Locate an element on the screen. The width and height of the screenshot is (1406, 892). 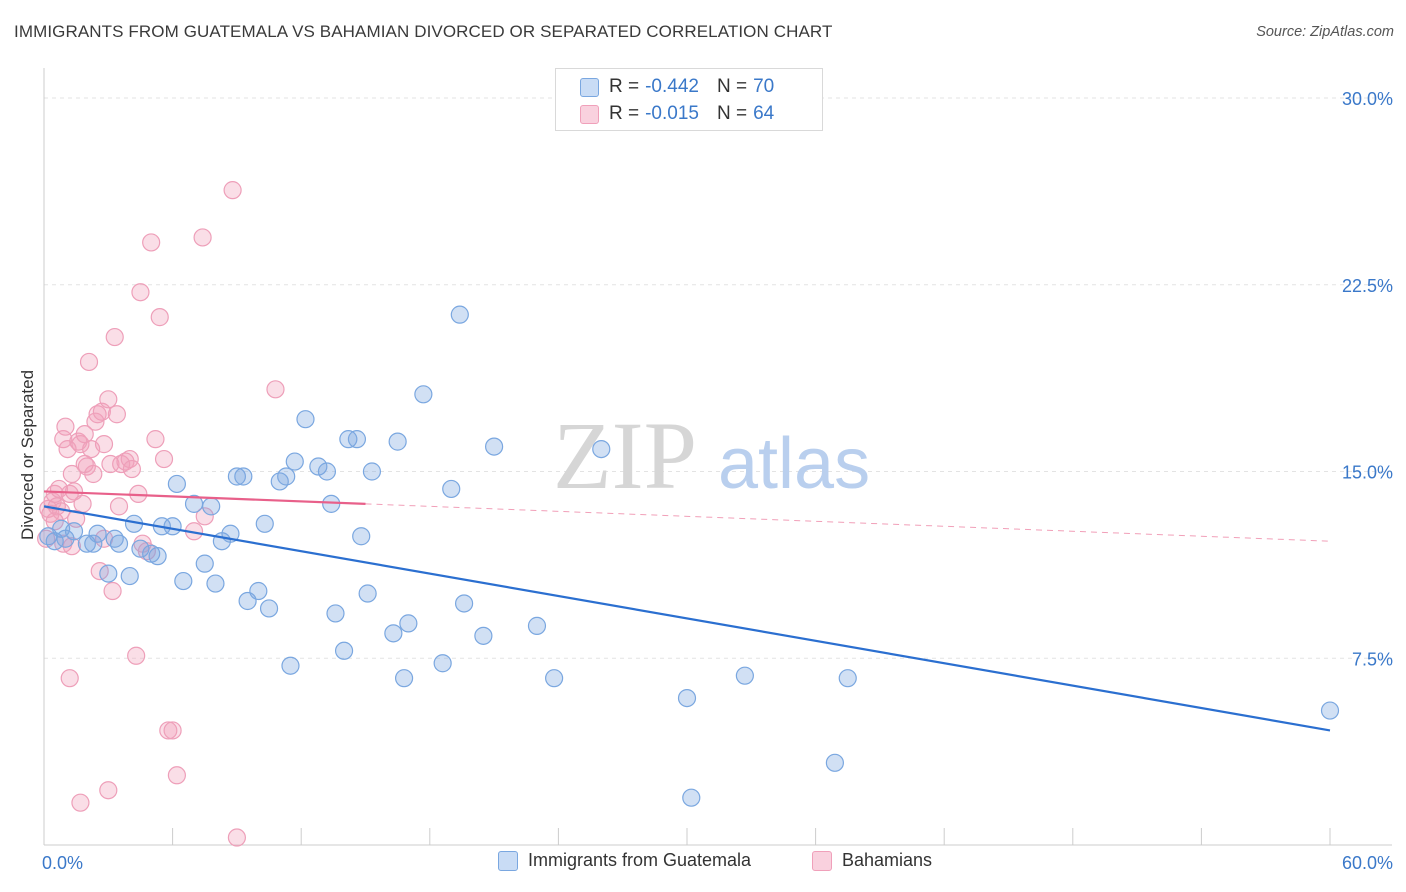
y-tick-label: 22.5% is located at coordinates (1367, 286).